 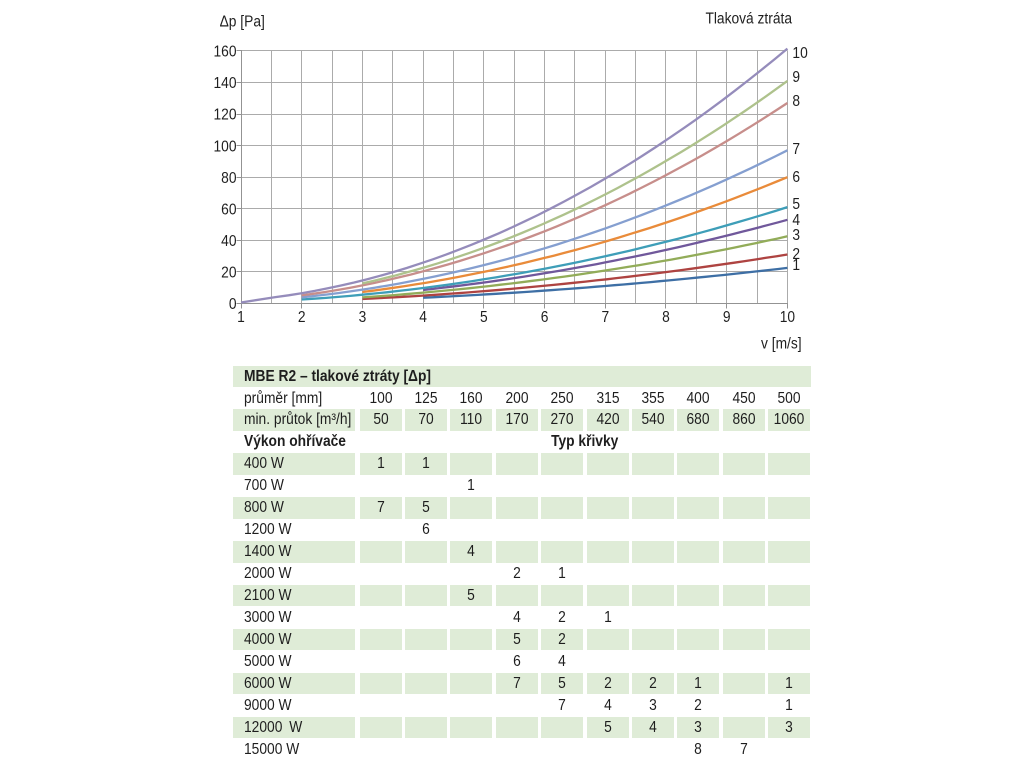 I want to click on svg-text: 100, so click(x=224, y=147).